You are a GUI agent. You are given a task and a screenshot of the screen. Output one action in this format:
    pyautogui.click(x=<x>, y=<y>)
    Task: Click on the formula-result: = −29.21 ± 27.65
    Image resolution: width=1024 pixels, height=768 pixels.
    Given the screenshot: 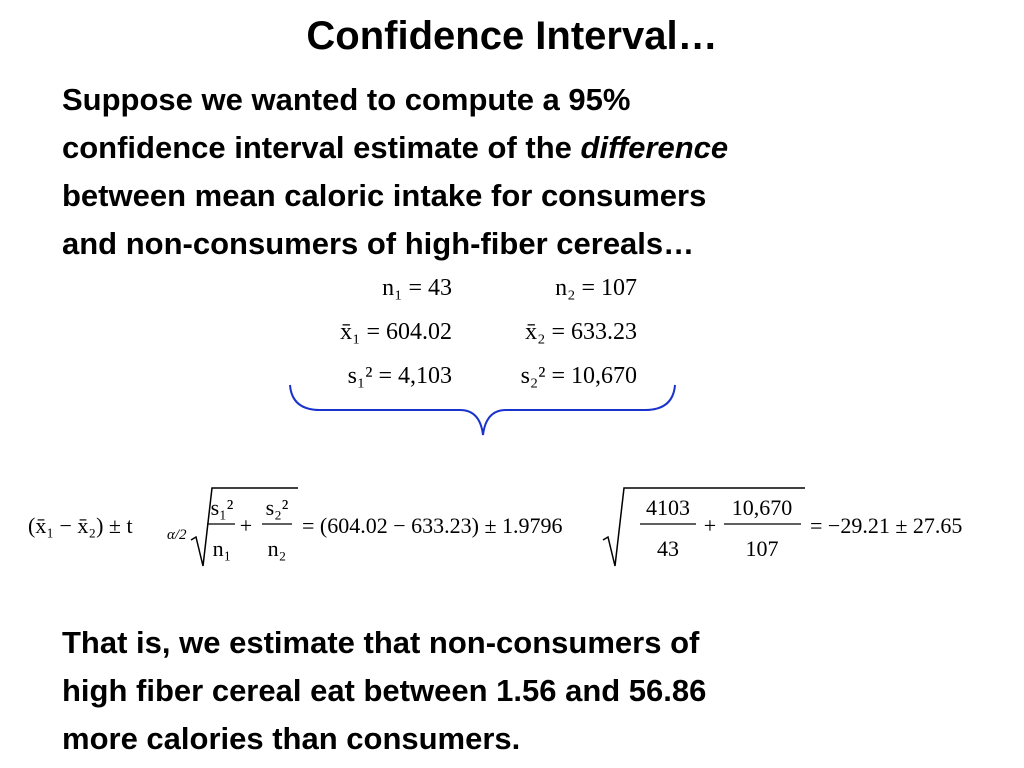 What is the action you would take?
    pyautogui.click(x=886, y=525)
    